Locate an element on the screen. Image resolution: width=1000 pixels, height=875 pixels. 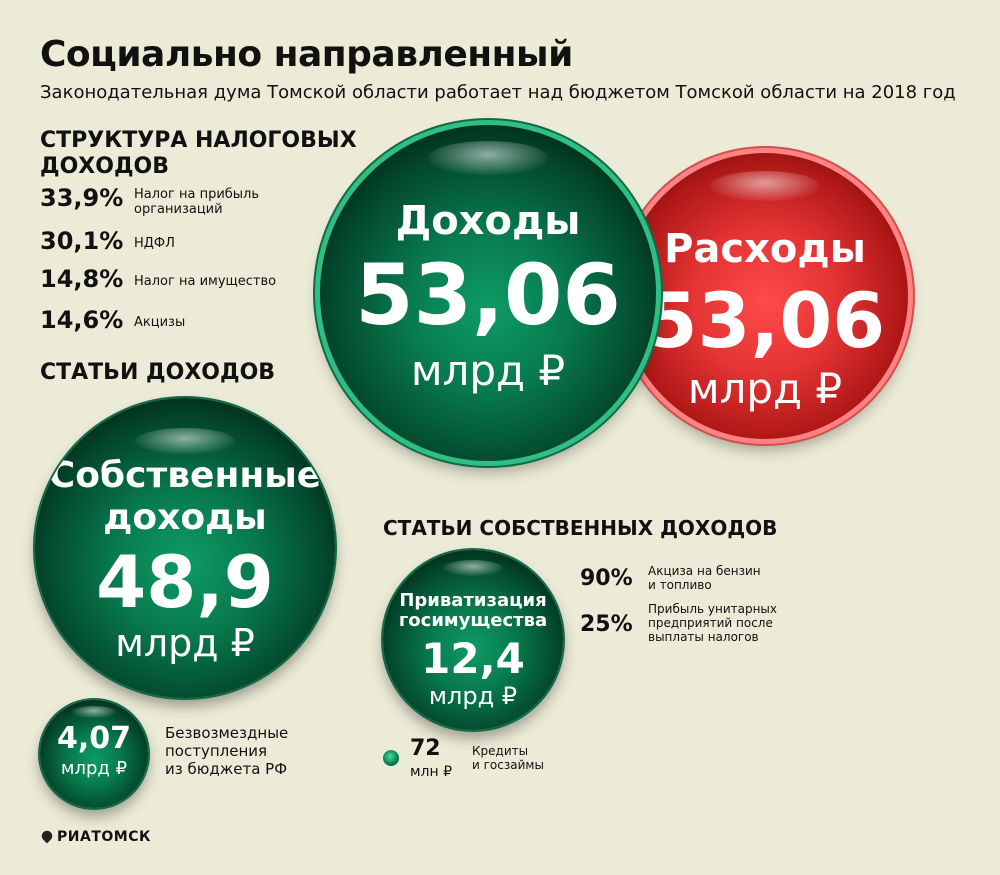
own-income-unit: млрд ₽ is located at coordinates (185, 643).